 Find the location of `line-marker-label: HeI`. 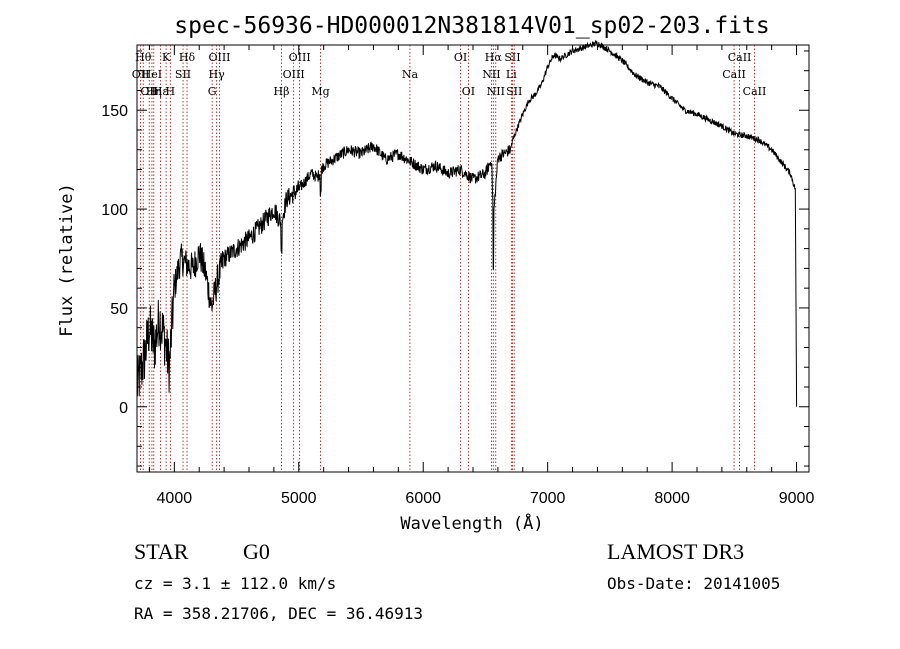

line-marker-label: HeI is located at coordinates (152, 74).